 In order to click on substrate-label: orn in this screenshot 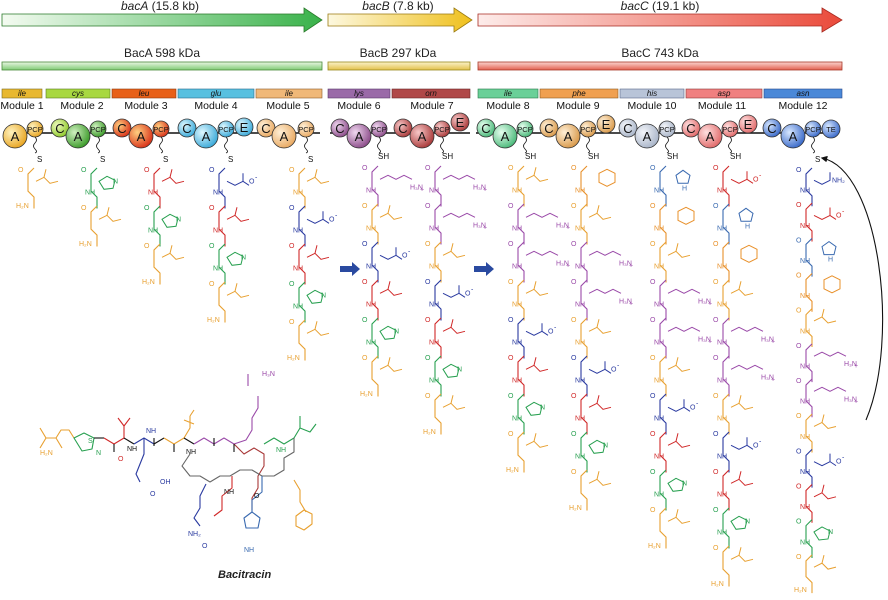, I will do `click(431, 93)`.